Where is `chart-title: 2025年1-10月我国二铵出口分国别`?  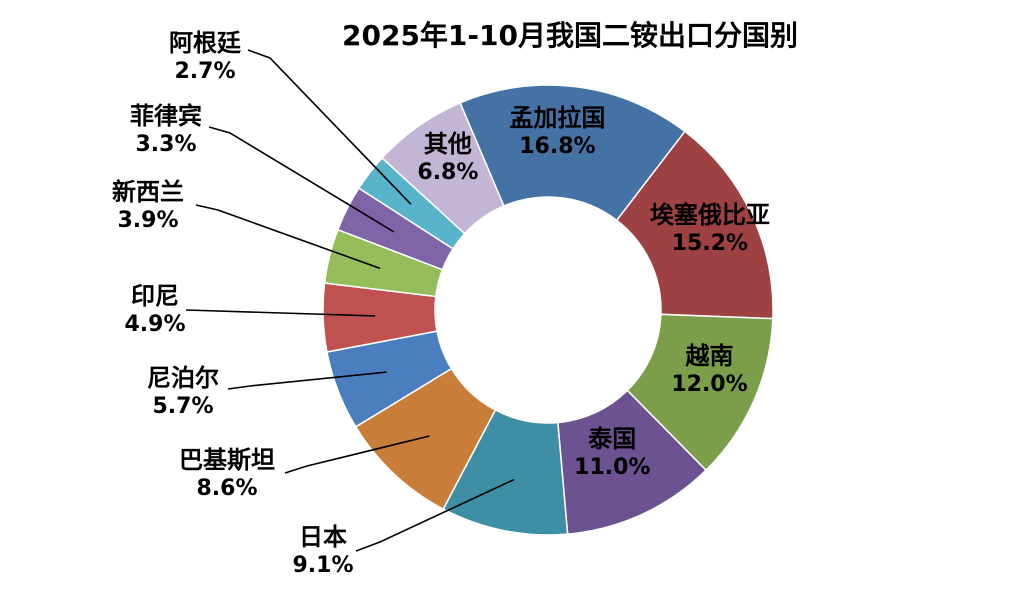
chart-title: 2025年1-10月我国二铵出口分国别 is located at coordinates (570, 35).